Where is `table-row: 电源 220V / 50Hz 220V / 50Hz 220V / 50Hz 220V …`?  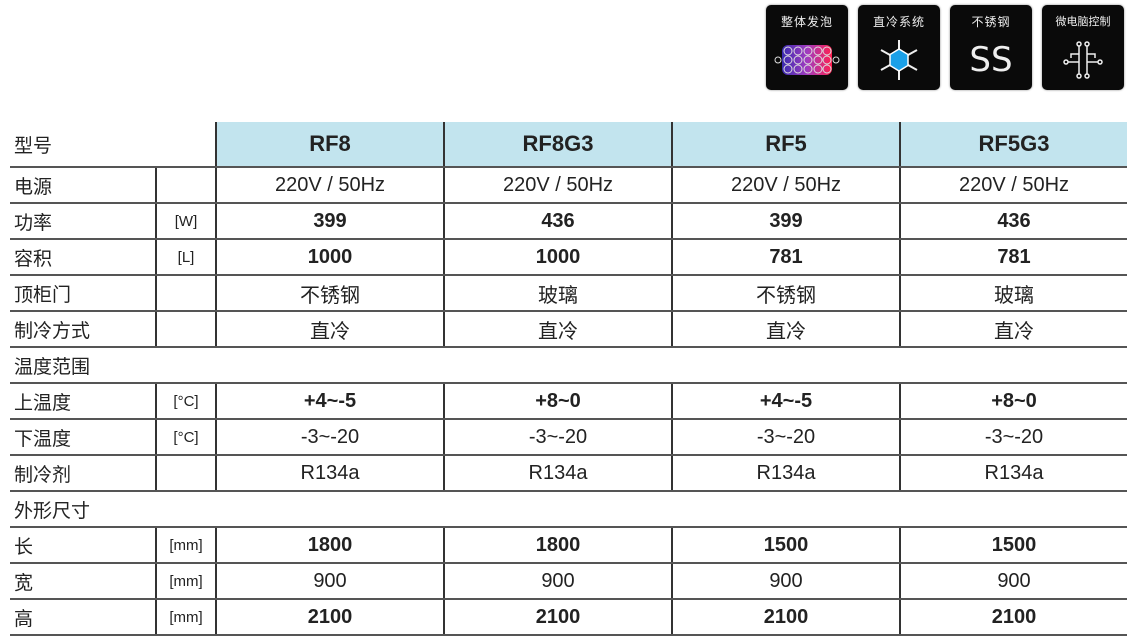
table-row: 电源 220V / 50Hz 220V / 50Hz 220V / 50Hz 220V … is located at coordinates (568, 185).